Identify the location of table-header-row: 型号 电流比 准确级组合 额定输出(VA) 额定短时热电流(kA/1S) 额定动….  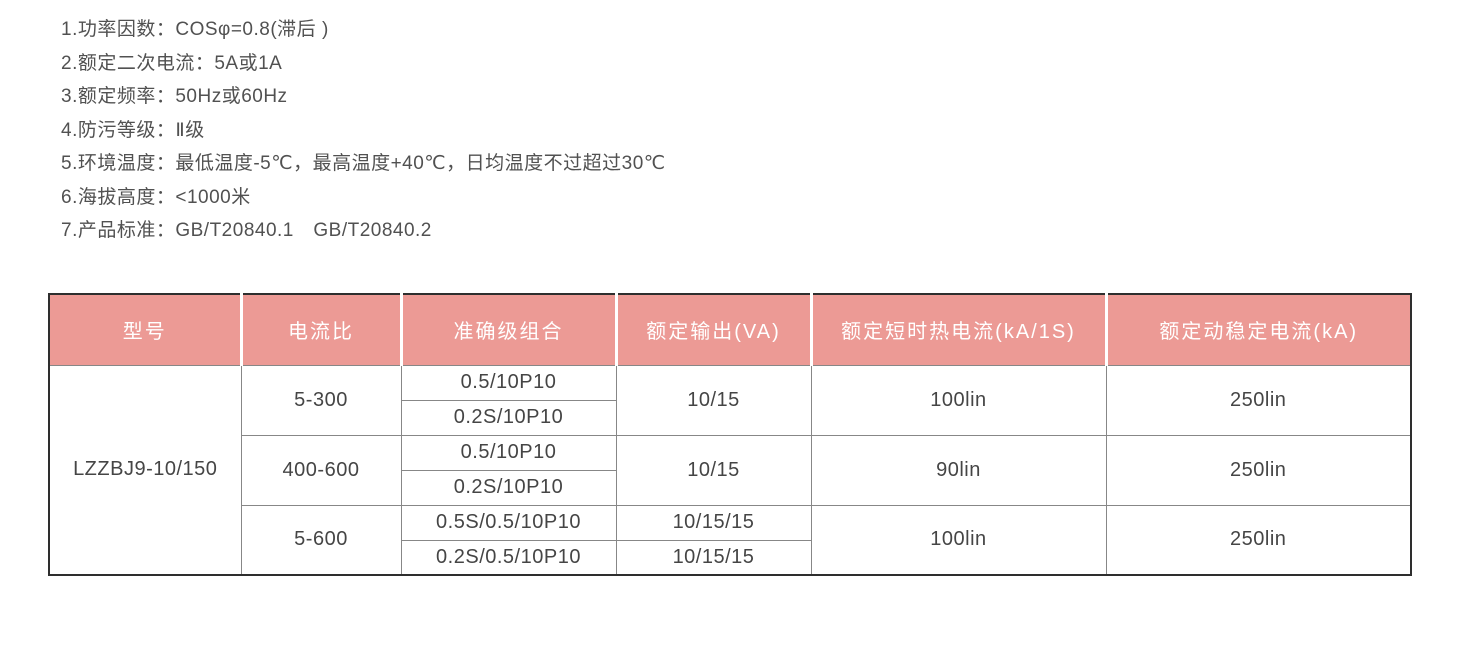
(730, 330).